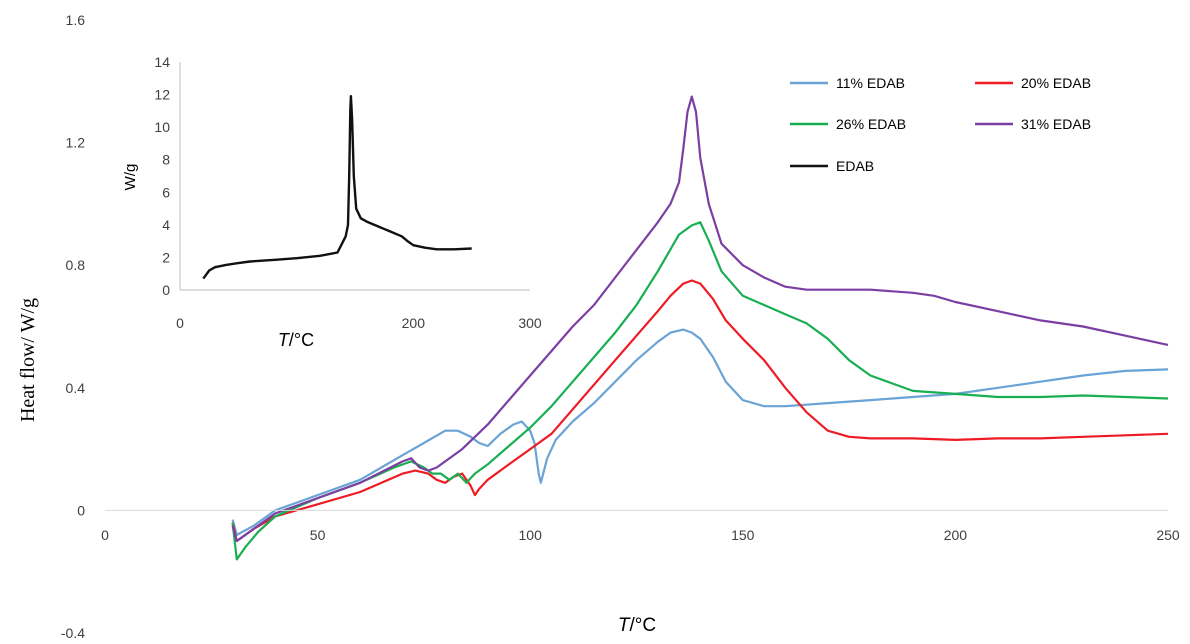  What do you see at coordinates (166, 290) in the screenshot?
I see `inset-y-tick-label: 0` at bounding box center [166, 290].